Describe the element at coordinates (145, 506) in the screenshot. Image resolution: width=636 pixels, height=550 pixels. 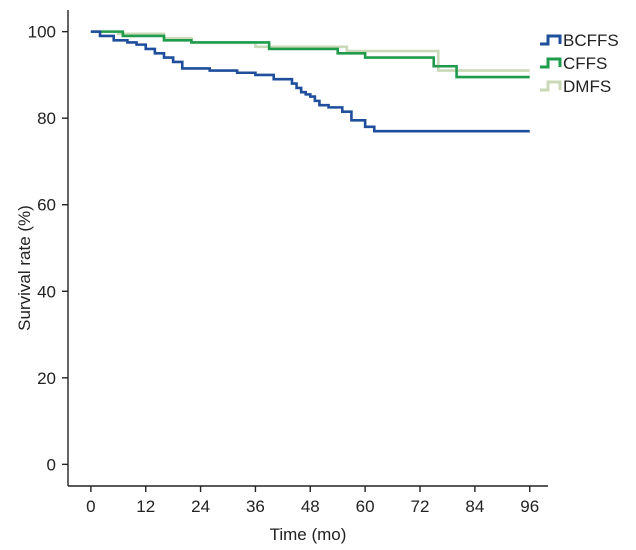
I see `x-tick-label: 12` at that location.